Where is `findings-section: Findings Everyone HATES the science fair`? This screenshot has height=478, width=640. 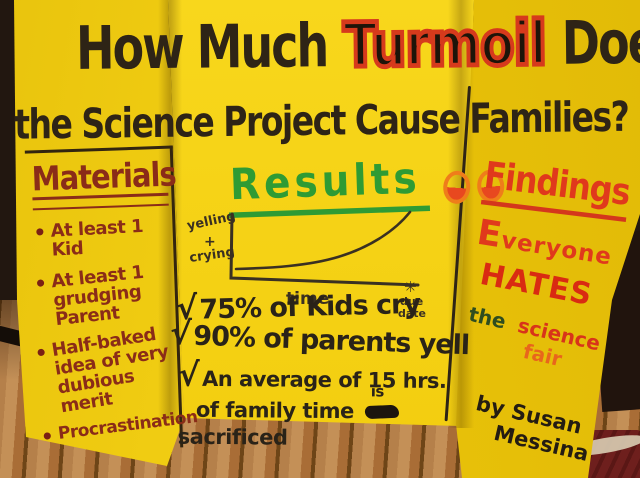 findings-section: Findings Everyone HATES the science fair is located at coordinates (551, 264).